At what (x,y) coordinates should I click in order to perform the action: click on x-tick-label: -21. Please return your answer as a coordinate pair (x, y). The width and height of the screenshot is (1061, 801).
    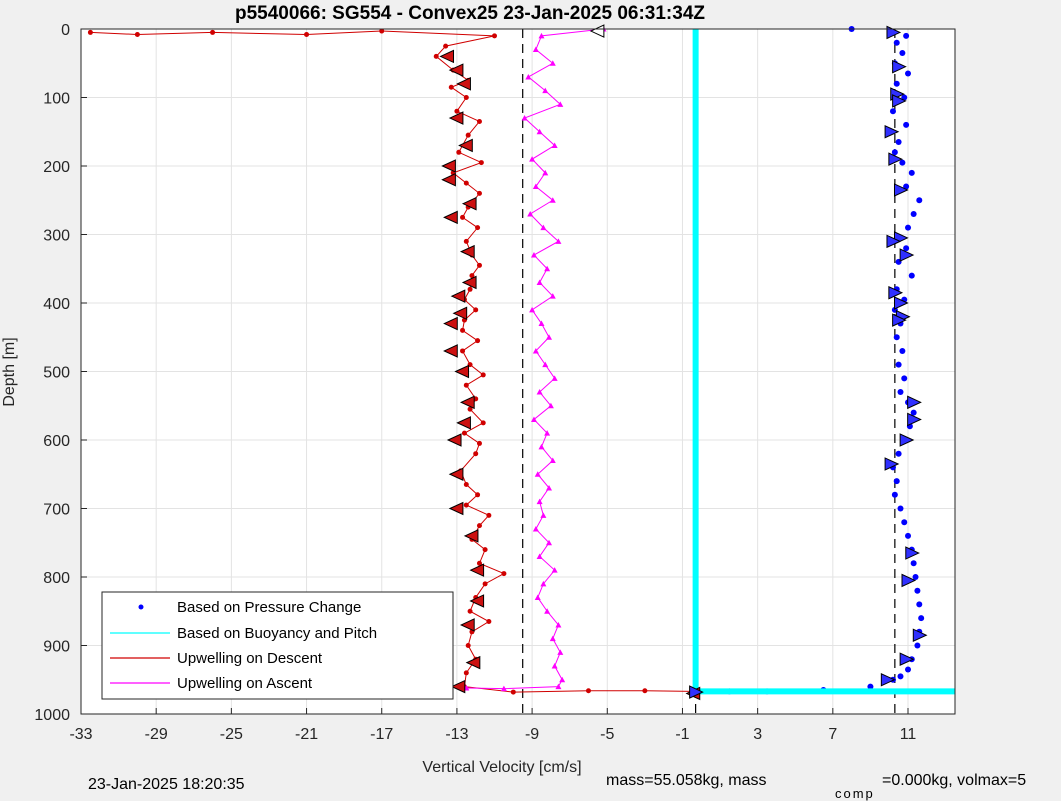
    Looking at the image, I should click on (306, 734).